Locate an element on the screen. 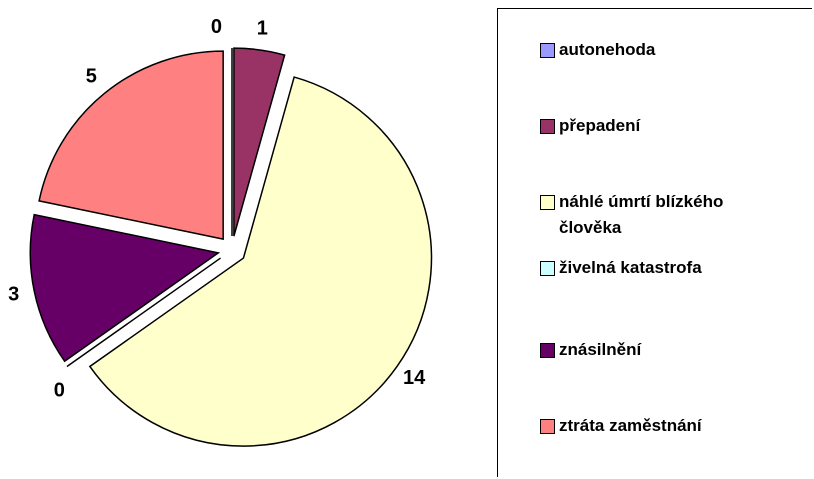 The width and height of the screenshot is (814, 479). data-label: 3 is located at coordinates (13, 295).